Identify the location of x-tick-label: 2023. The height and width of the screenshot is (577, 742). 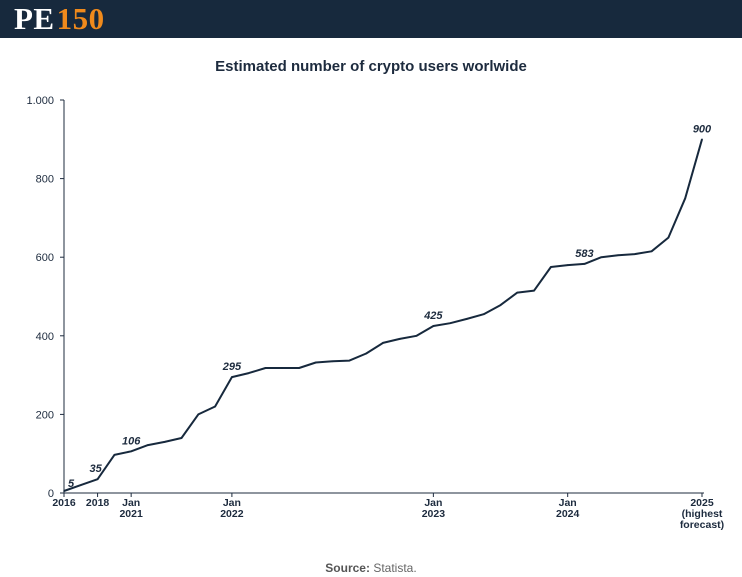
(434, 514).